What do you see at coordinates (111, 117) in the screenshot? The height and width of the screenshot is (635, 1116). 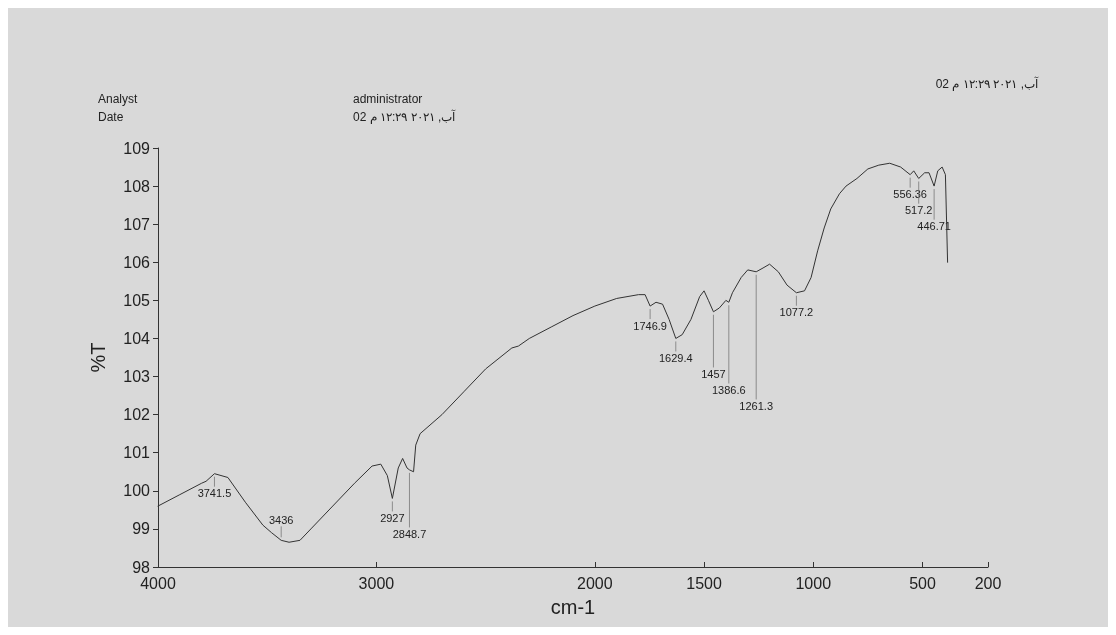 I see `text: Date` at bounding box center [111, 117].